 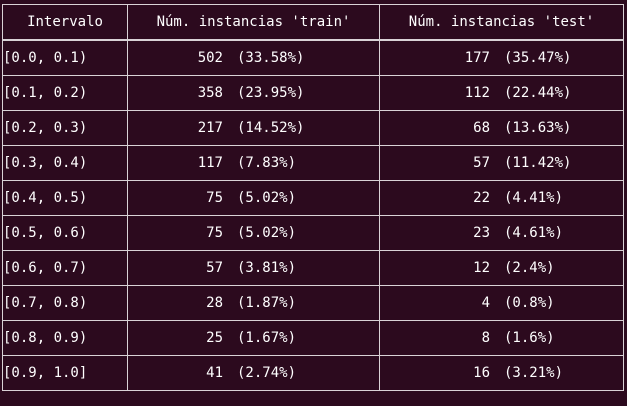 What do you see at coordinates (65, 373) in the screenshot?
I see `cell-interval: [0.9, 1.0]` at bounding box center [65, 373].